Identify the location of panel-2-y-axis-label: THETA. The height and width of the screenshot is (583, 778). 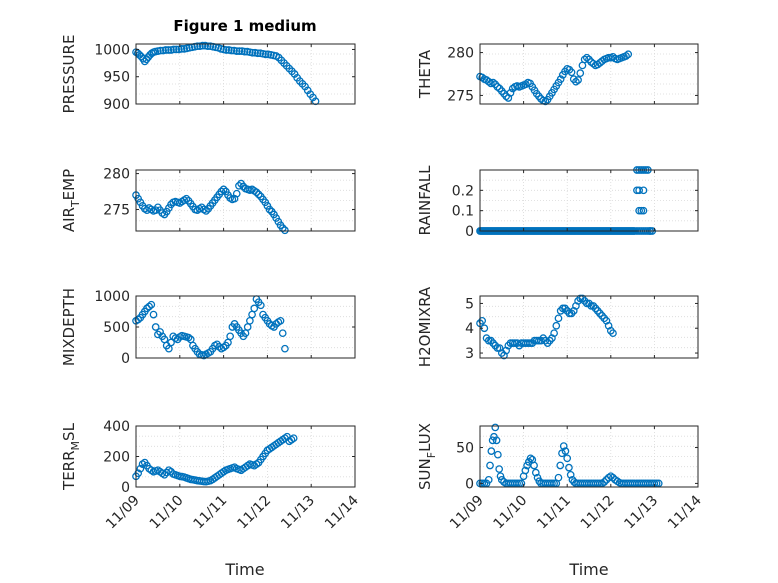
(425, 74).